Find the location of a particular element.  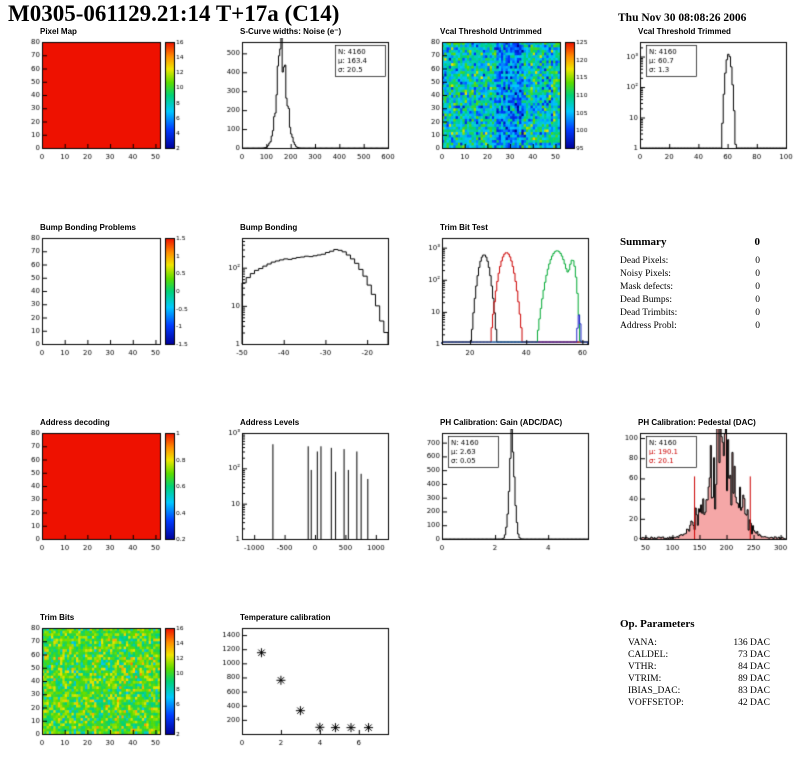

panel-vcal-trimmed: Vcal Threshold Trimmed is located at coordinates (705, 94).